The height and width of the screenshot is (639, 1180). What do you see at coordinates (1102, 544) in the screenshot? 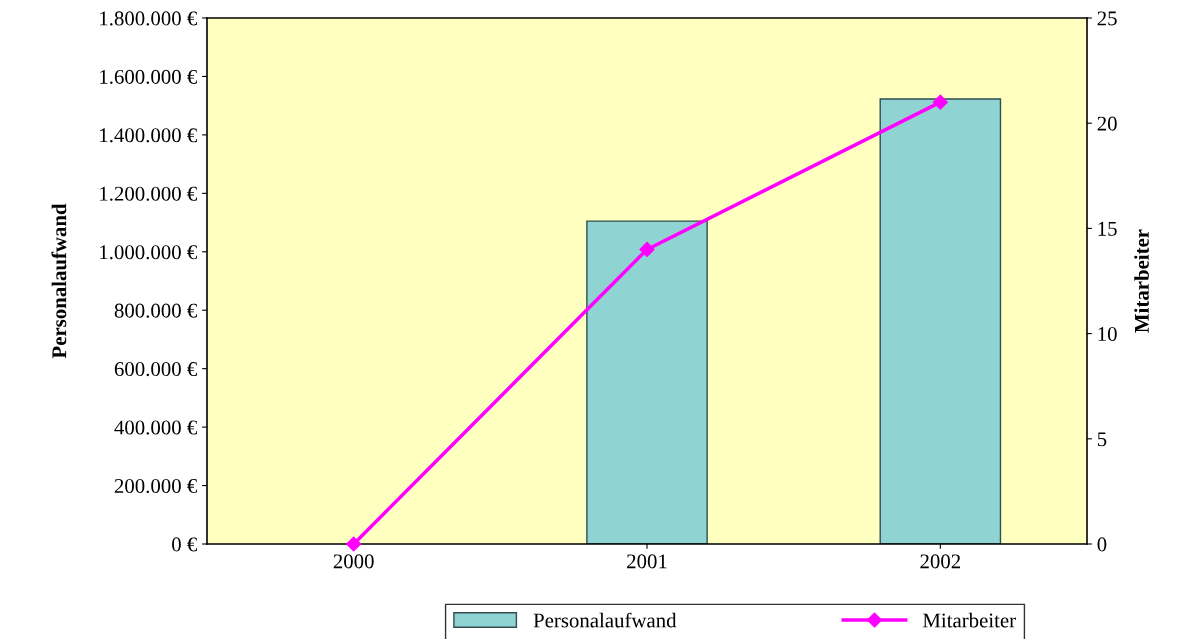
I see `y2-tick-label: 0` at bounding box center [1102, 544].